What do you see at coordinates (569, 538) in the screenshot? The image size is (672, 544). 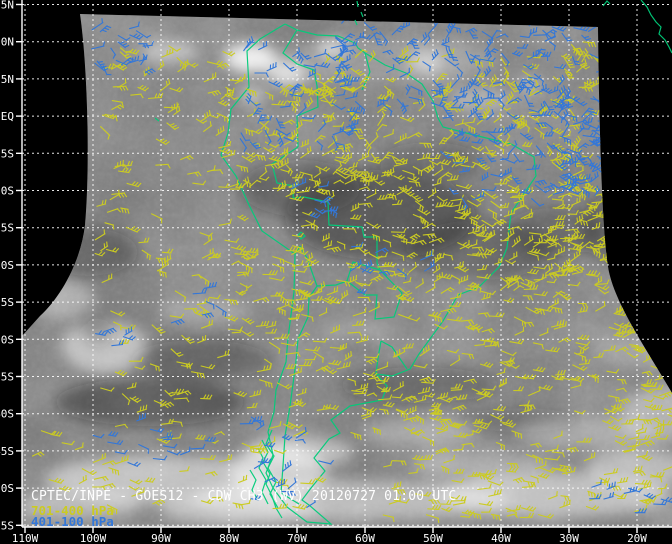 I see `lon-label: 30W` at bounding box center [569, 538].